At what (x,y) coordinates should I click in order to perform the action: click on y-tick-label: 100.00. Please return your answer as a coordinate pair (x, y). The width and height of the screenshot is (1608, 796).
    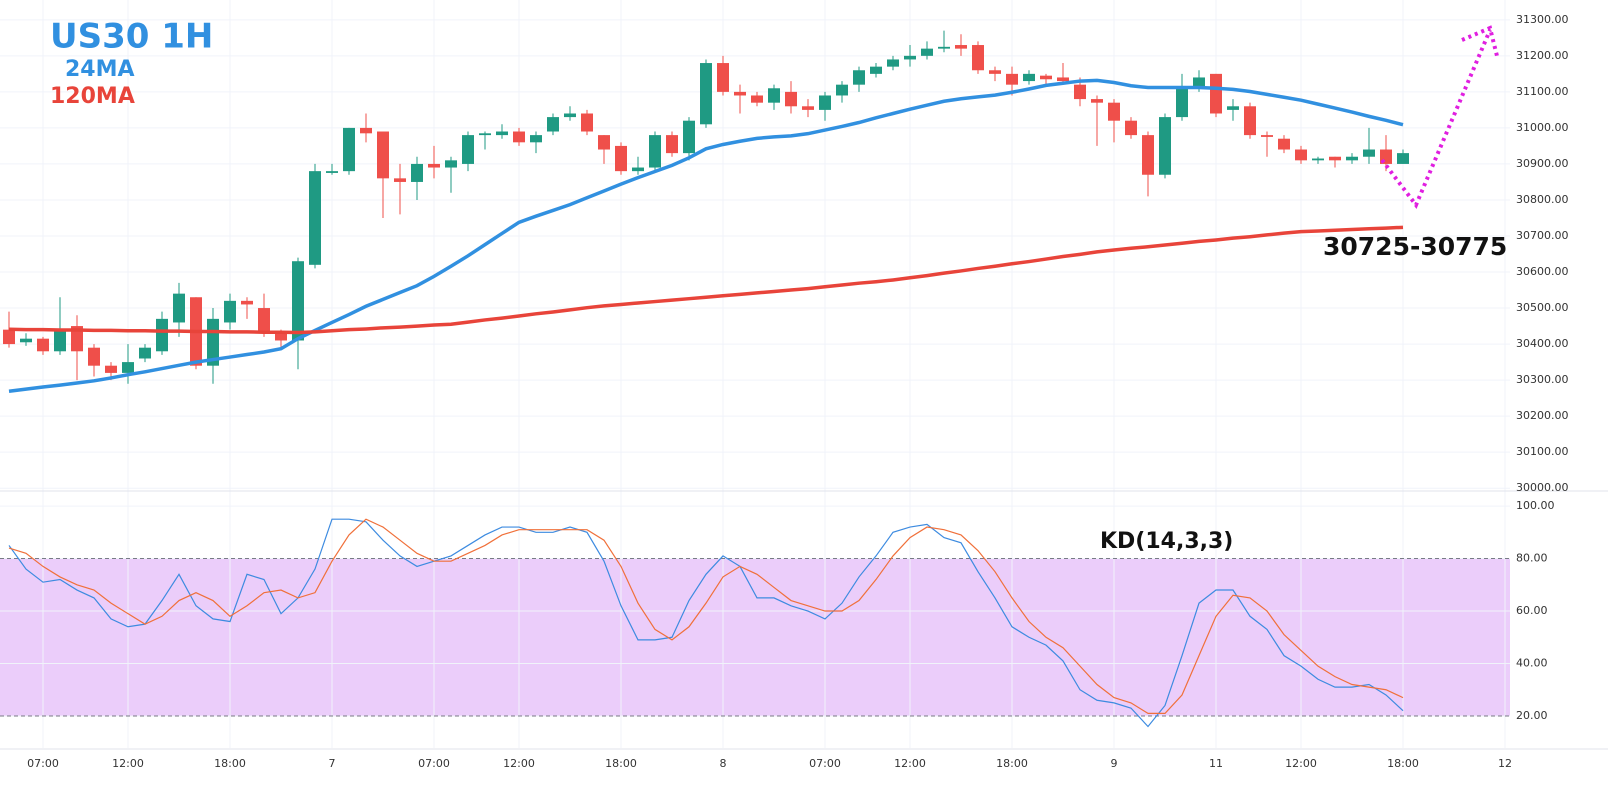
    Looking at the image, I should click on (1535, 505).